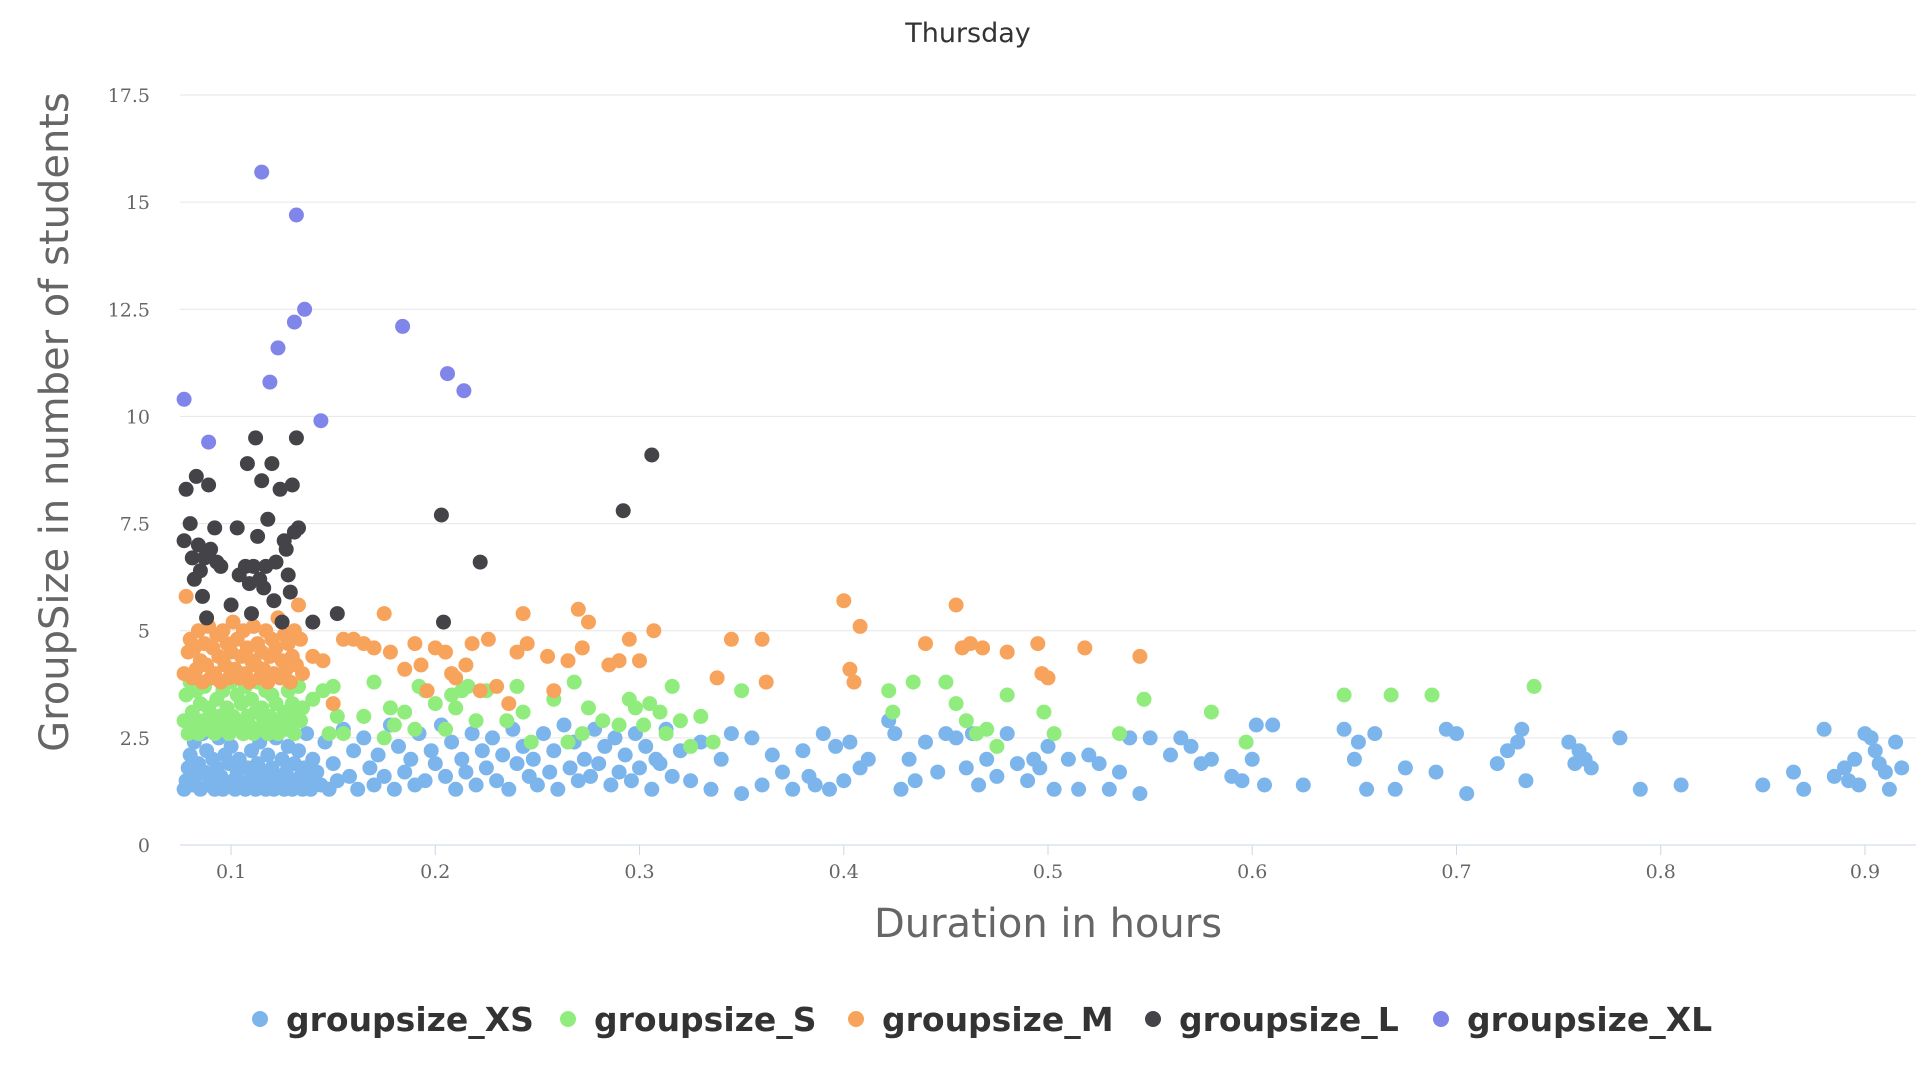 The image size is (1920, 1080). I want to click on legend-item-groupsize_M: groupsize_M, so click(981, 1019).